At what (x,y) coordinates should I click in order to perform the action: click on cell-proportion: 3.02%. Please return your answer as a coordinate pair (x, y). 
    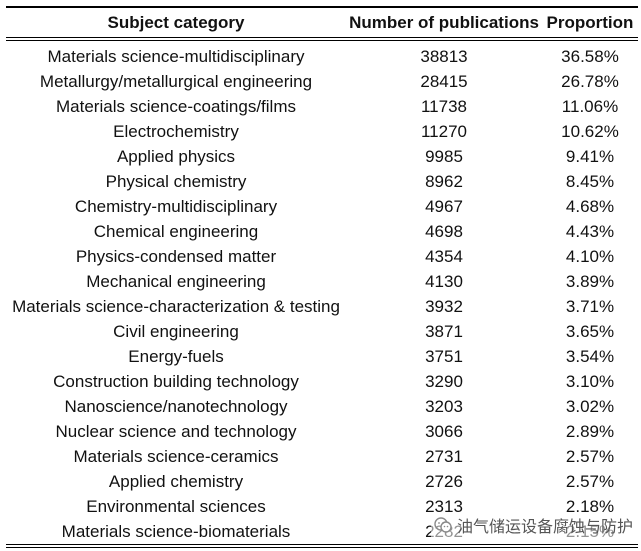
    Looking at the image, I should click on (590, 406).